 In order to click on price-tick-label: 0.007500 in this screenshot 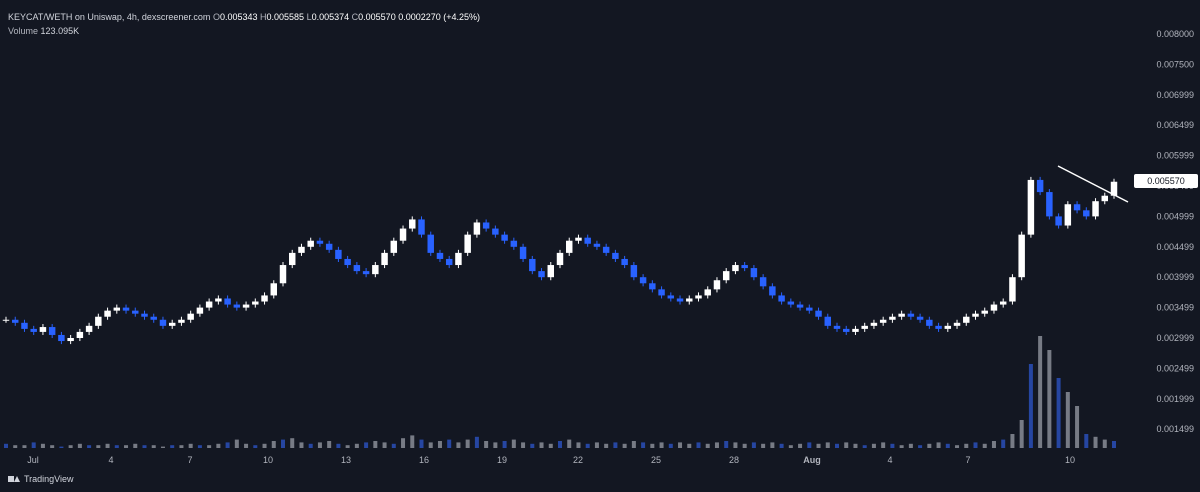, I will do `click(1175, 64)`.